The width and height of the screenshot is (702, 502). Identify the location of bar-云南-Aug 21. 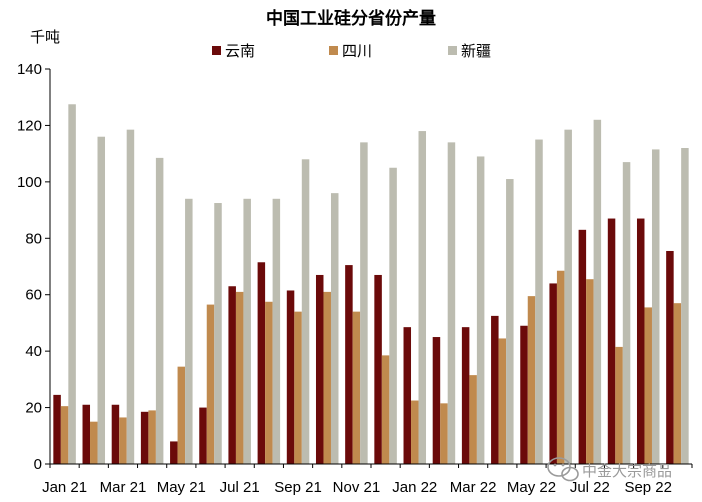
(261, 363).